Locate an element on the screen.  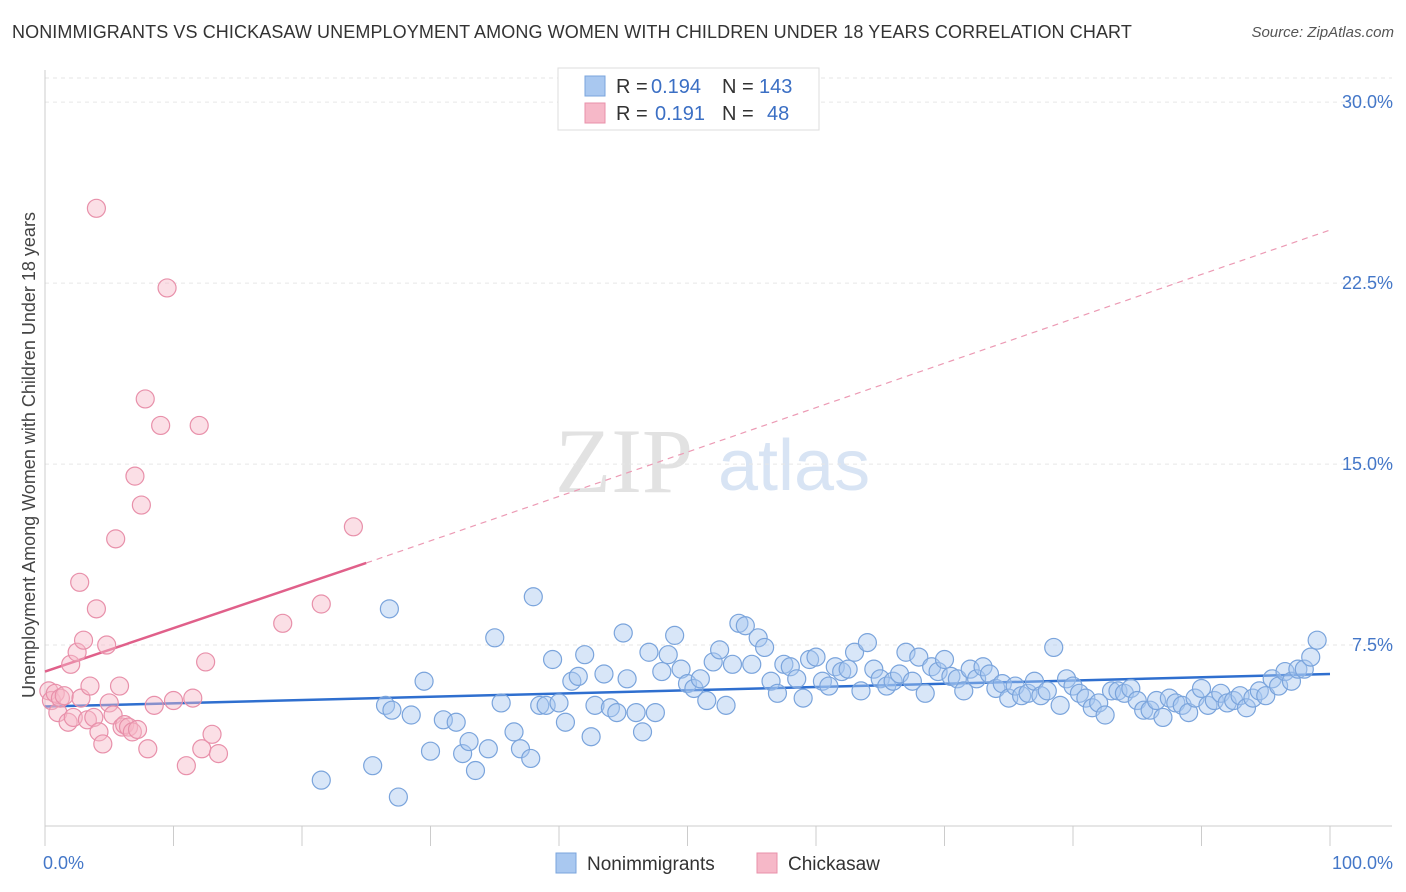
legend-r-value-2: 0.191 is located at coordinates (680, 114).